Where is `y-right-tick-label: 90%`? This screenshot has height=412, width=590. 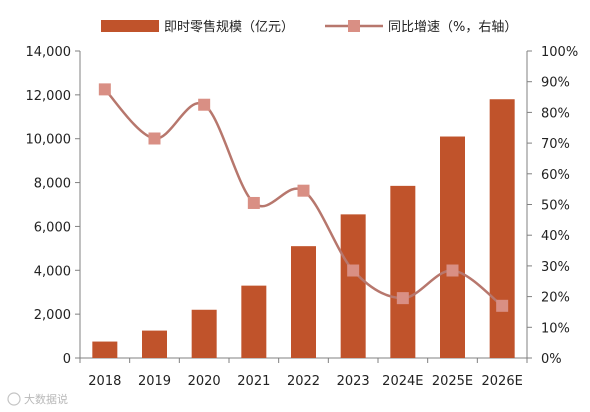
y-right-tick-label: 90% is located at coordinates (555, 83).